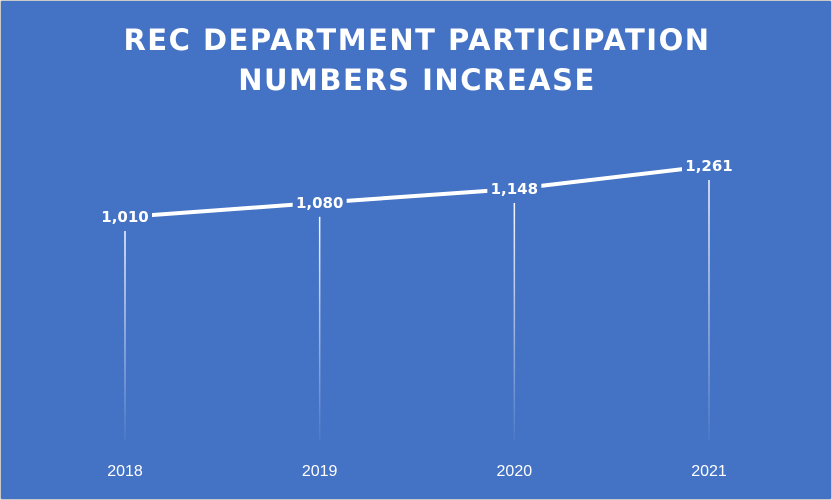 The width and height of the screenshot is (832, 500). I want to click on data-label-2021: 1,261, so click(708, 166).